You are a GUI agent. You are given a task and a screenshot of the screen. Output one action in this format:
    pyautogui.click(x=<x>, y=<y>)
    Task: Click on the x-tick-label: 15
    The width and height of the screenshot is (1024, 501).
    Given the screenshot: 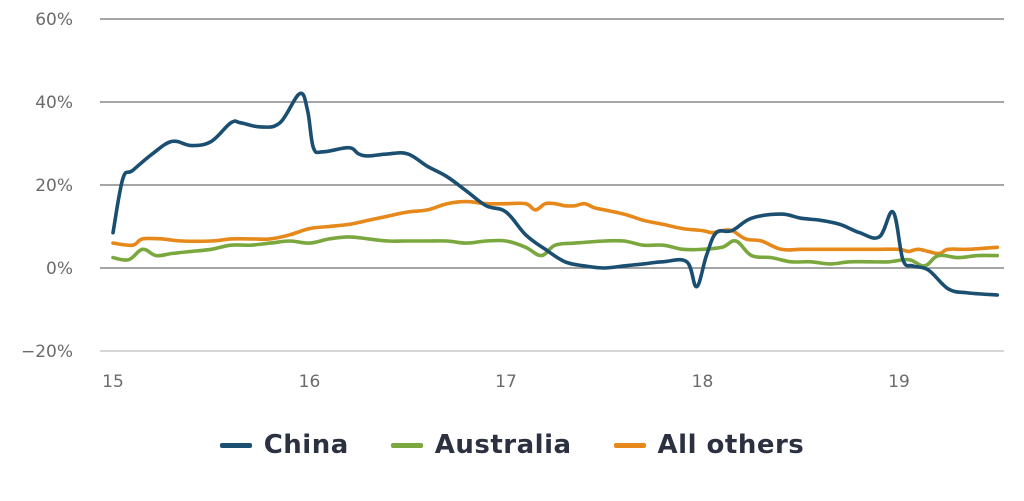 What is the action you would take?
    pyautogui.click(x=113, y=382)
    